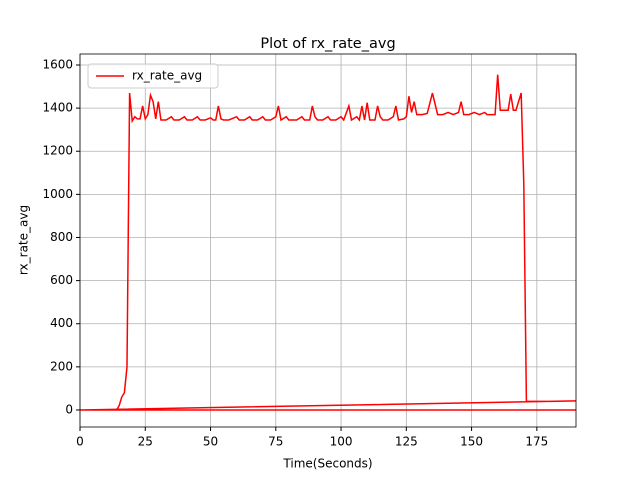 This screenshot has width=640, height=480. What do you see at coordinates (327, 464) in the screenshot?
I see `x-axis-label: Time(Seconds)` at bounding box center [327, 464].